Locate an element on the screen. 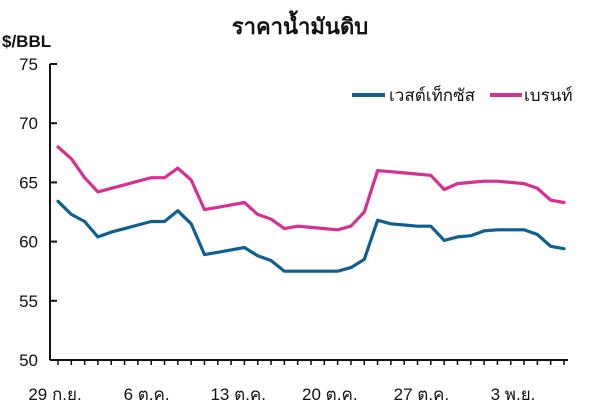 This screenshot has height=407, width=600. y-tick-label: 65 is located at coordinates (28, 182).